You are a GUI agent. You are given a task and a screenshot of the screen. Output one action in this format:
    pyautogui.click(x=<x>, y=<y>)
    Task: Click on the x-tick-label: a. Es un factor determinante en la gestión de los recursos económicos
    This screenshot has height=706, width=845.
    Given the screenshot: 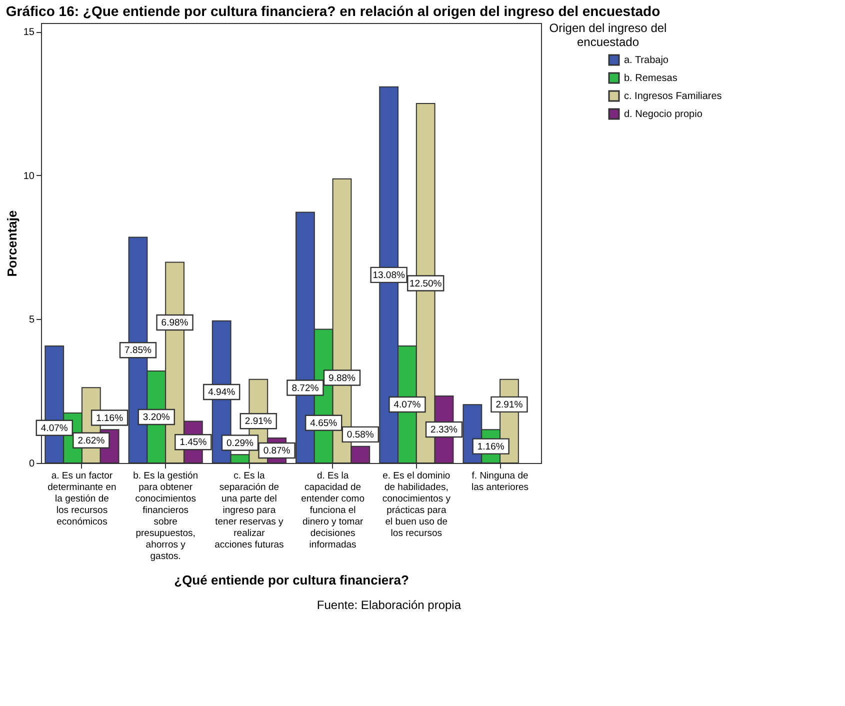 What is the action you would take?
    pyautogui.click(x=82, y=499)
    